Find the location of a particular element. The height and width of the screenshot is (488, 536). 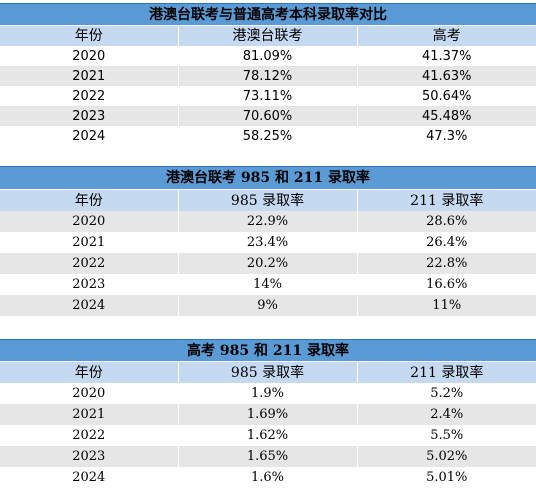

cell-value: 14% is located at coordinates (268, 284).